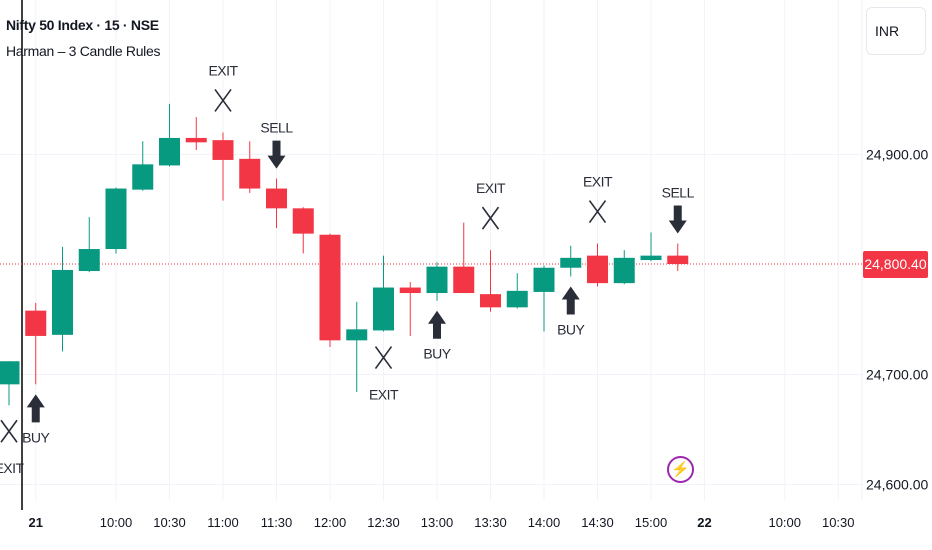 The width and height of the screenshot is (932, 550). What do you see at coordinates (680, 469) in the screenshot?
I see `lightning-icon: ⚡` at bounding box center [680, 469].